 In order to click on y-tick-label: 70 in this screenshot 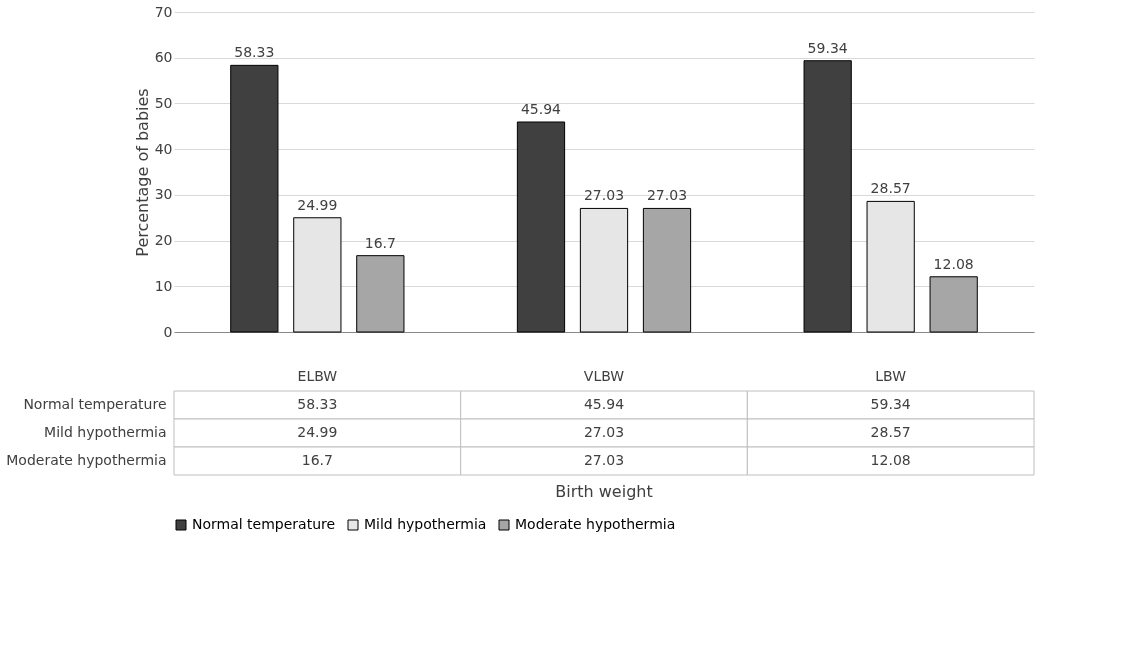, I will do `click(163, 11)`.